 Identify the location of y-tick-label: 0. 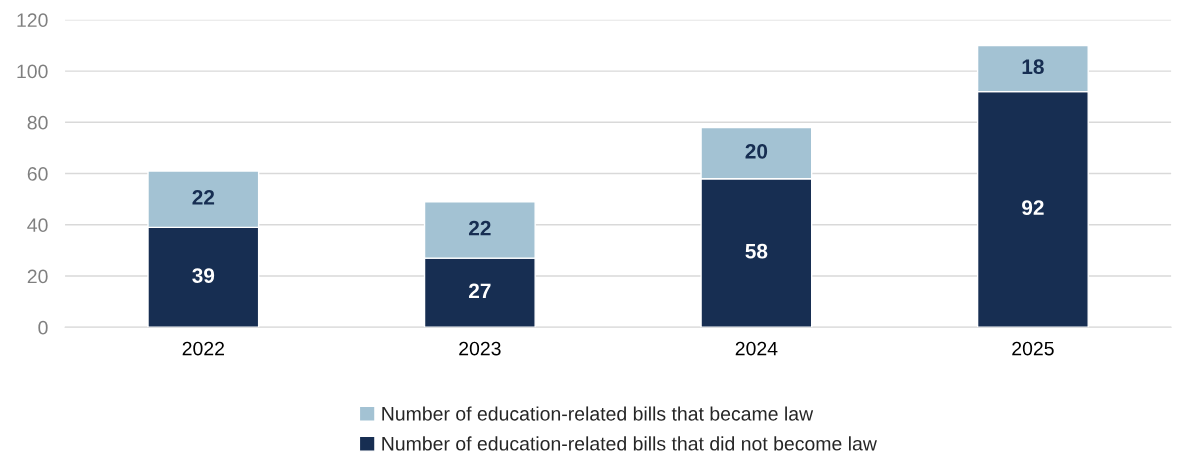
(43, 327).